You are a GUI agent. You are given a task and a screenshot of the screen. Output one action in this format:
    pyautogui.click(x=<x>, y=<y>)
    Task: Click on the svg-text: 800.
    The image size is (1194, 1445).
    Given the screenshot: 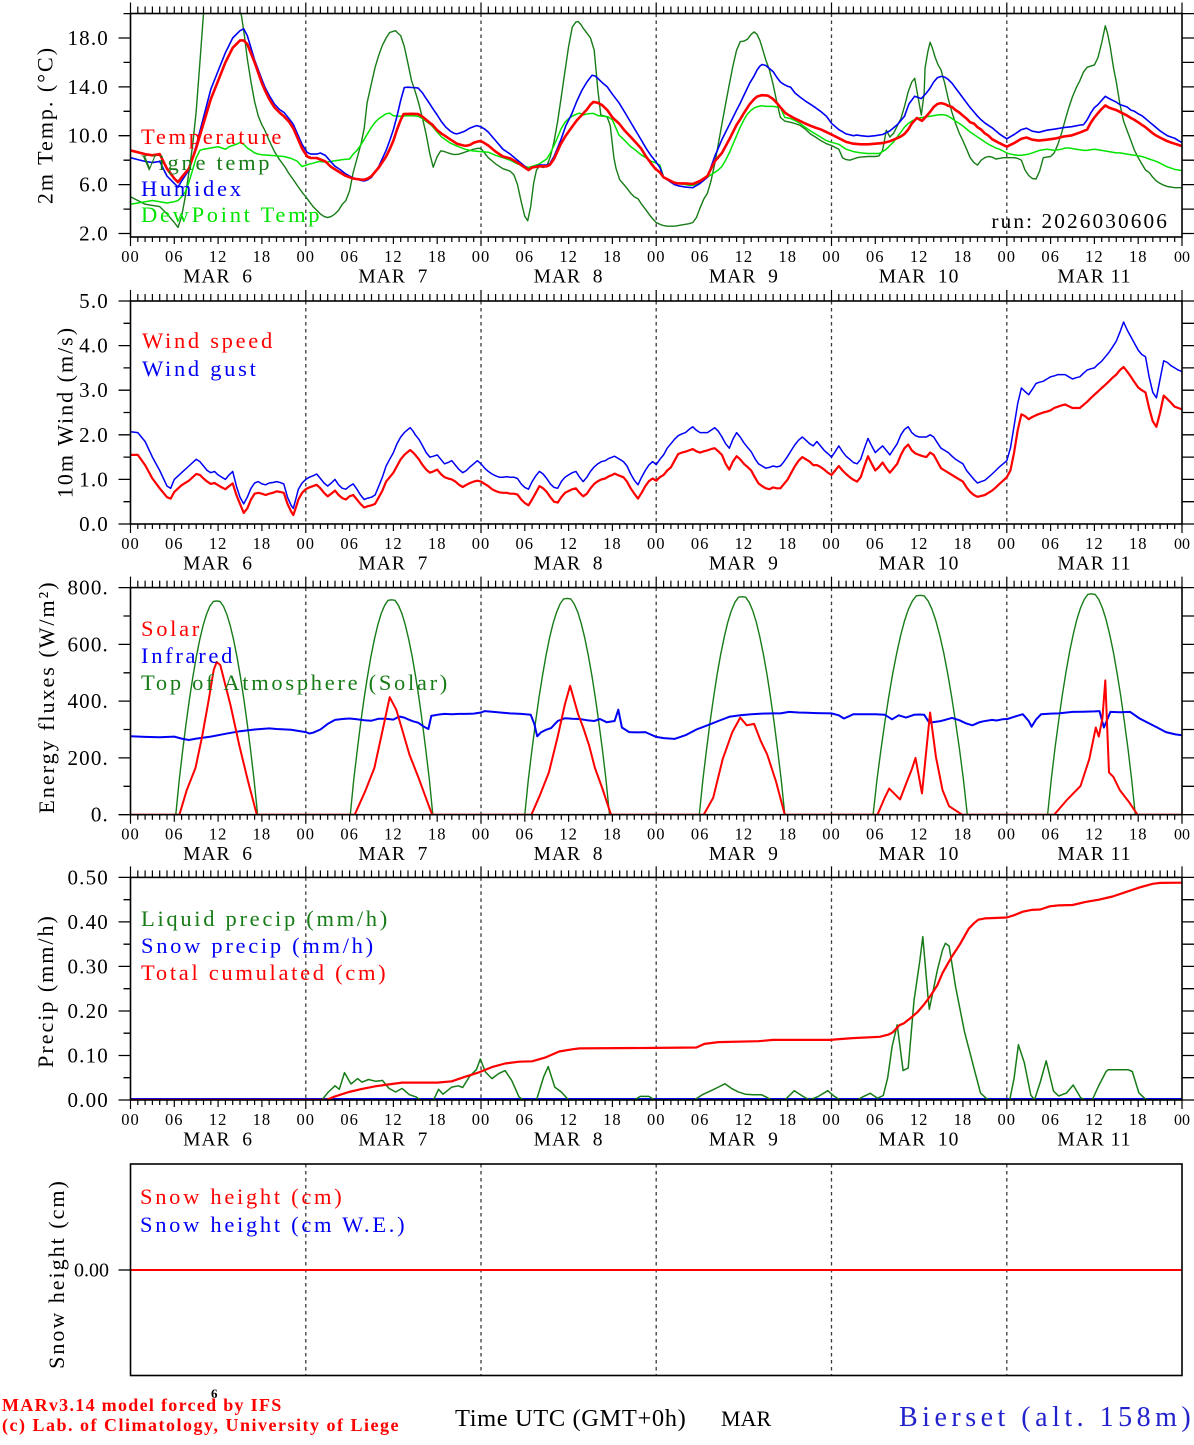 What is the action you would take?
    pyautogui.click(x=88, y=588)
    